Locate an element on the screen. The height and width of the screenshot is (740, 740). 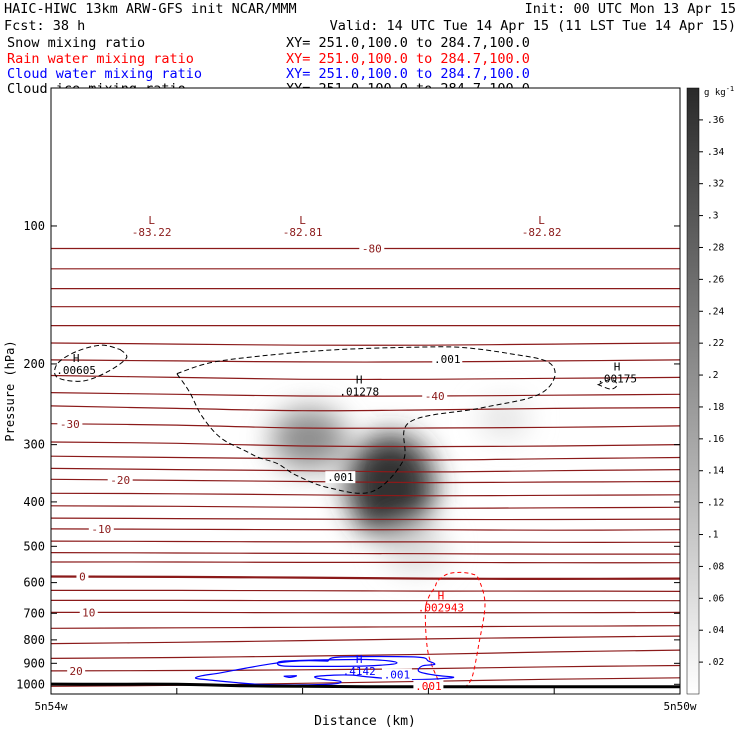
isotherm-label: -10 is located at coordinates (101, 529).